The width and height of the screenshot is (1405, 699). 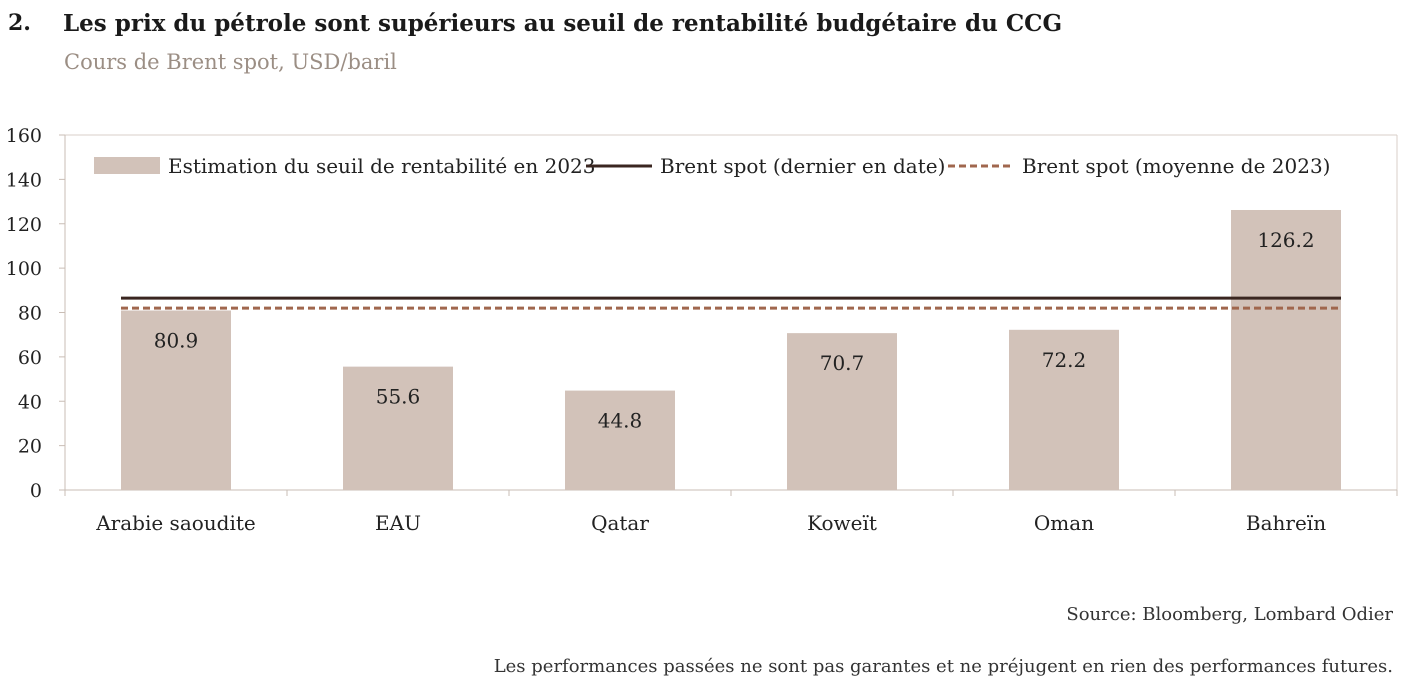 What do you see at coordinates (1064, 360) in the screenshot?
I see `data-label: 72.2` at bounding box center [1064, 360].